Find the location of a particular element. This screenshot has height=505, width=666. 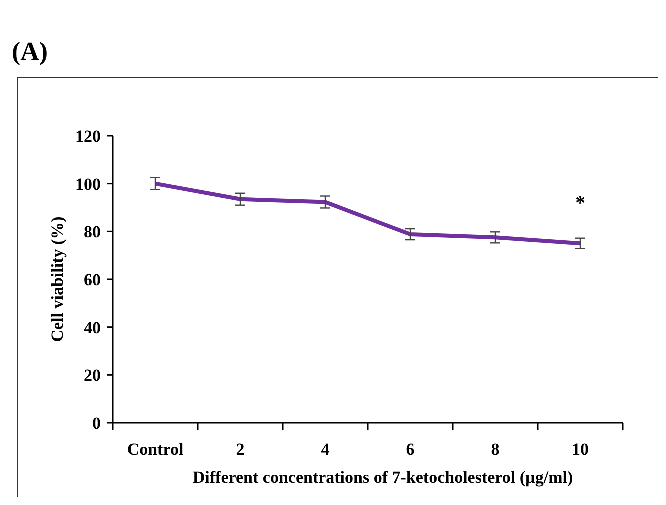

y-tick-label: 20 is located at coordinates (92, 376).